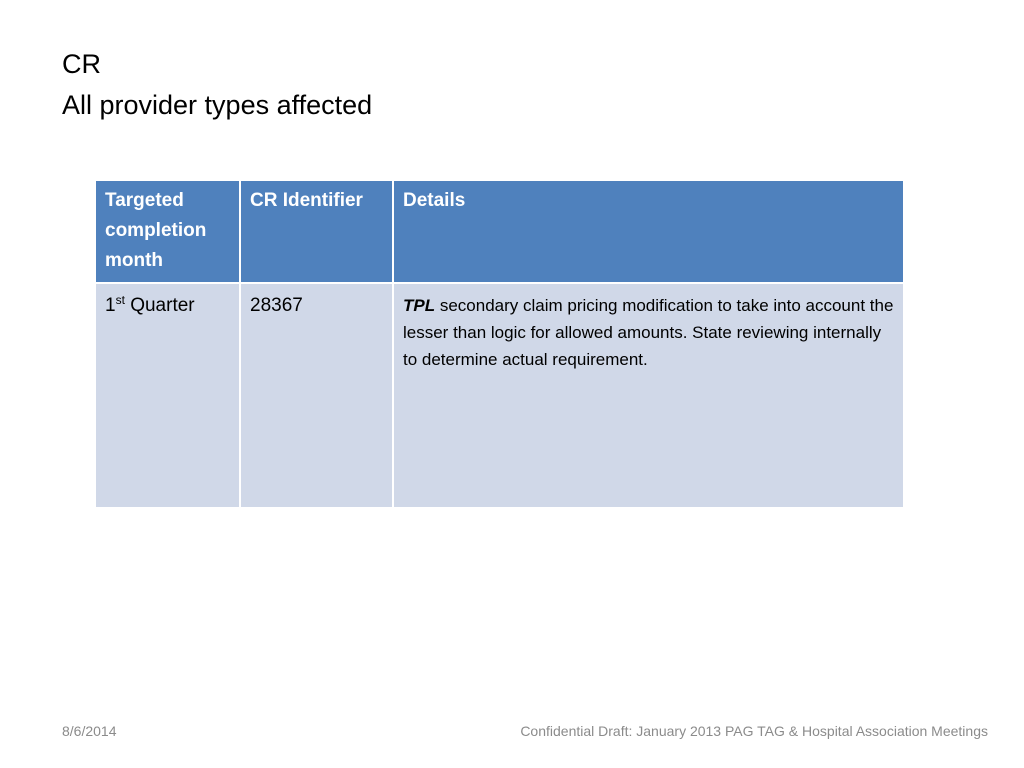 This screenshot has height=768, width=1024. I want to click on month-number: 1, so click(110, 305).